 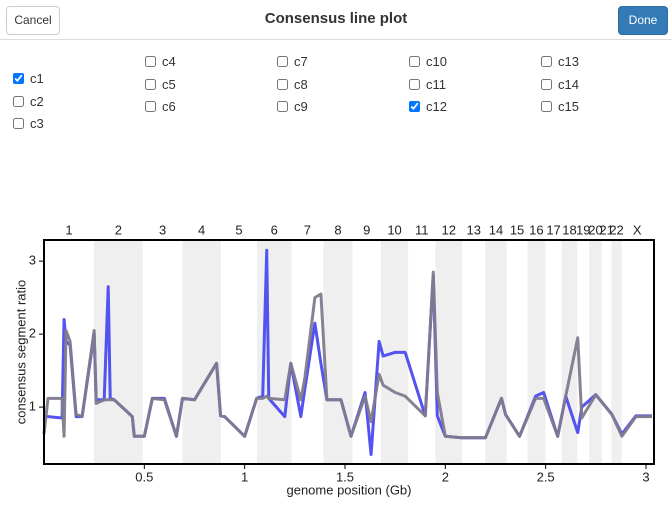 What do you see at coordinates (274, 229) in the screenshot?
I see `chromosome-label: 6` at bounding box center [274, 229].